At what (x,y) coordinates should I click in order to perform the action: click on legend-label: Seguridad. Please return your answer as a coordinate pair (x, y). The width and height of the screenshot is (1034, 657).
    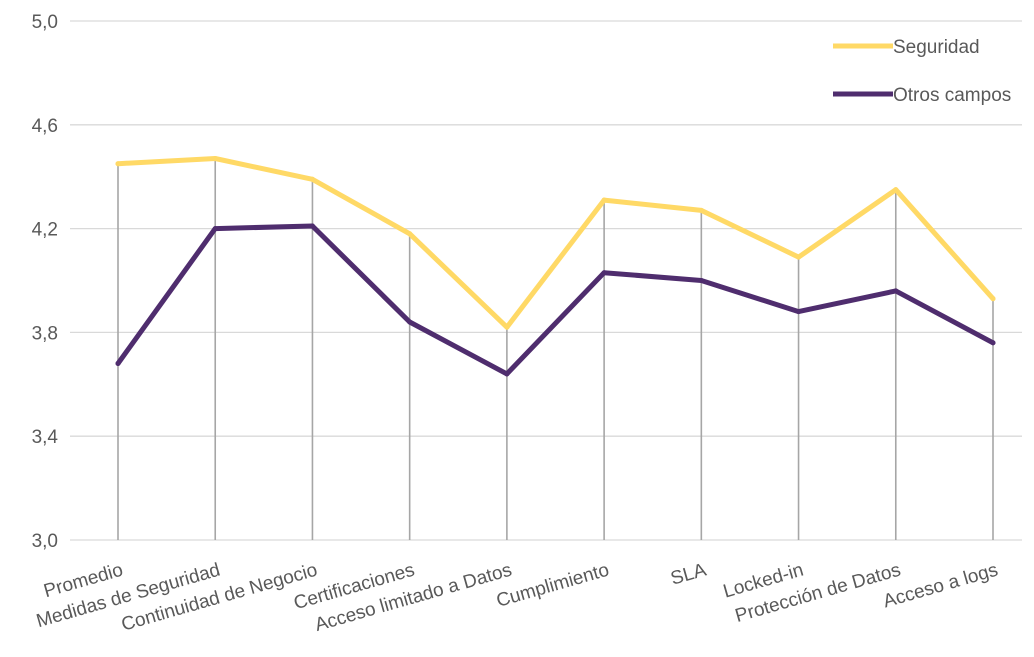
    Looking at the image, I should click on (936, 47).